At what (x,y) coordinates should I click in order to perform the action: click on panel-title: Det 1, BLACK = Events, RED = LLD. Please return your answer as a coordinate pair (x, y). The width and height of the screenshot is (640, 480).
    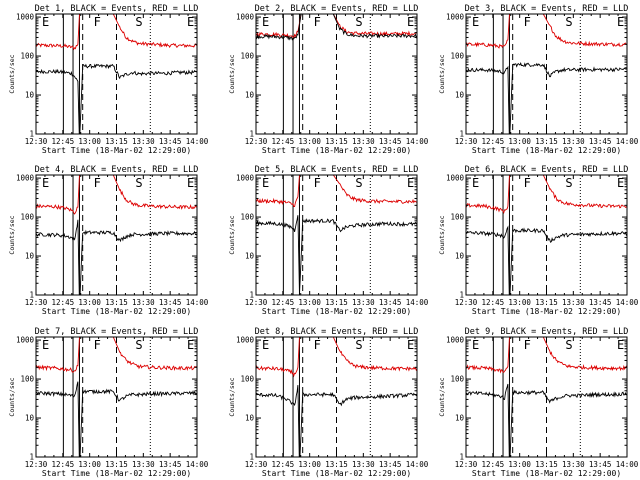
    Looking at the image, I should click on (117, 9).